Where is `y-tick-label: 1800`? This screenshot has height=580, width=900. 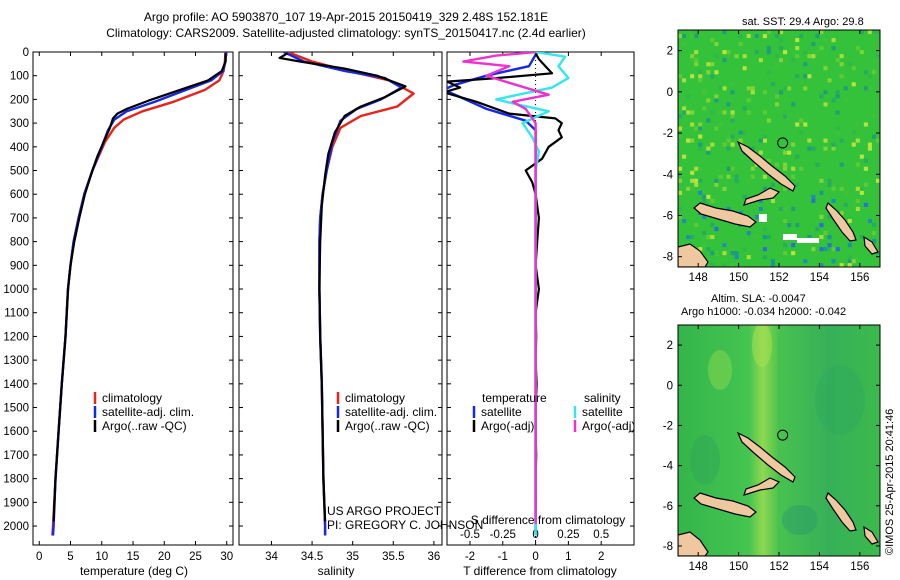
y-tick-label: 1800 is located at coordinates (16, 480).